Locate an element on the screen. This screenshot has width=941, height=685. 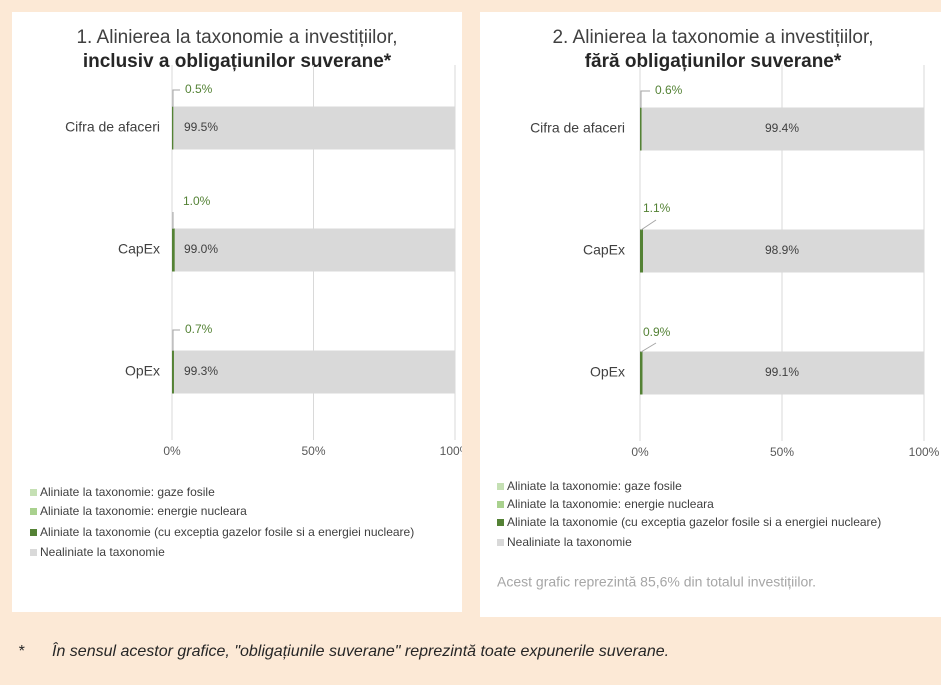
chart-subtitle: fără obligațiunilor suverane* is located at coordinates (713, 61).